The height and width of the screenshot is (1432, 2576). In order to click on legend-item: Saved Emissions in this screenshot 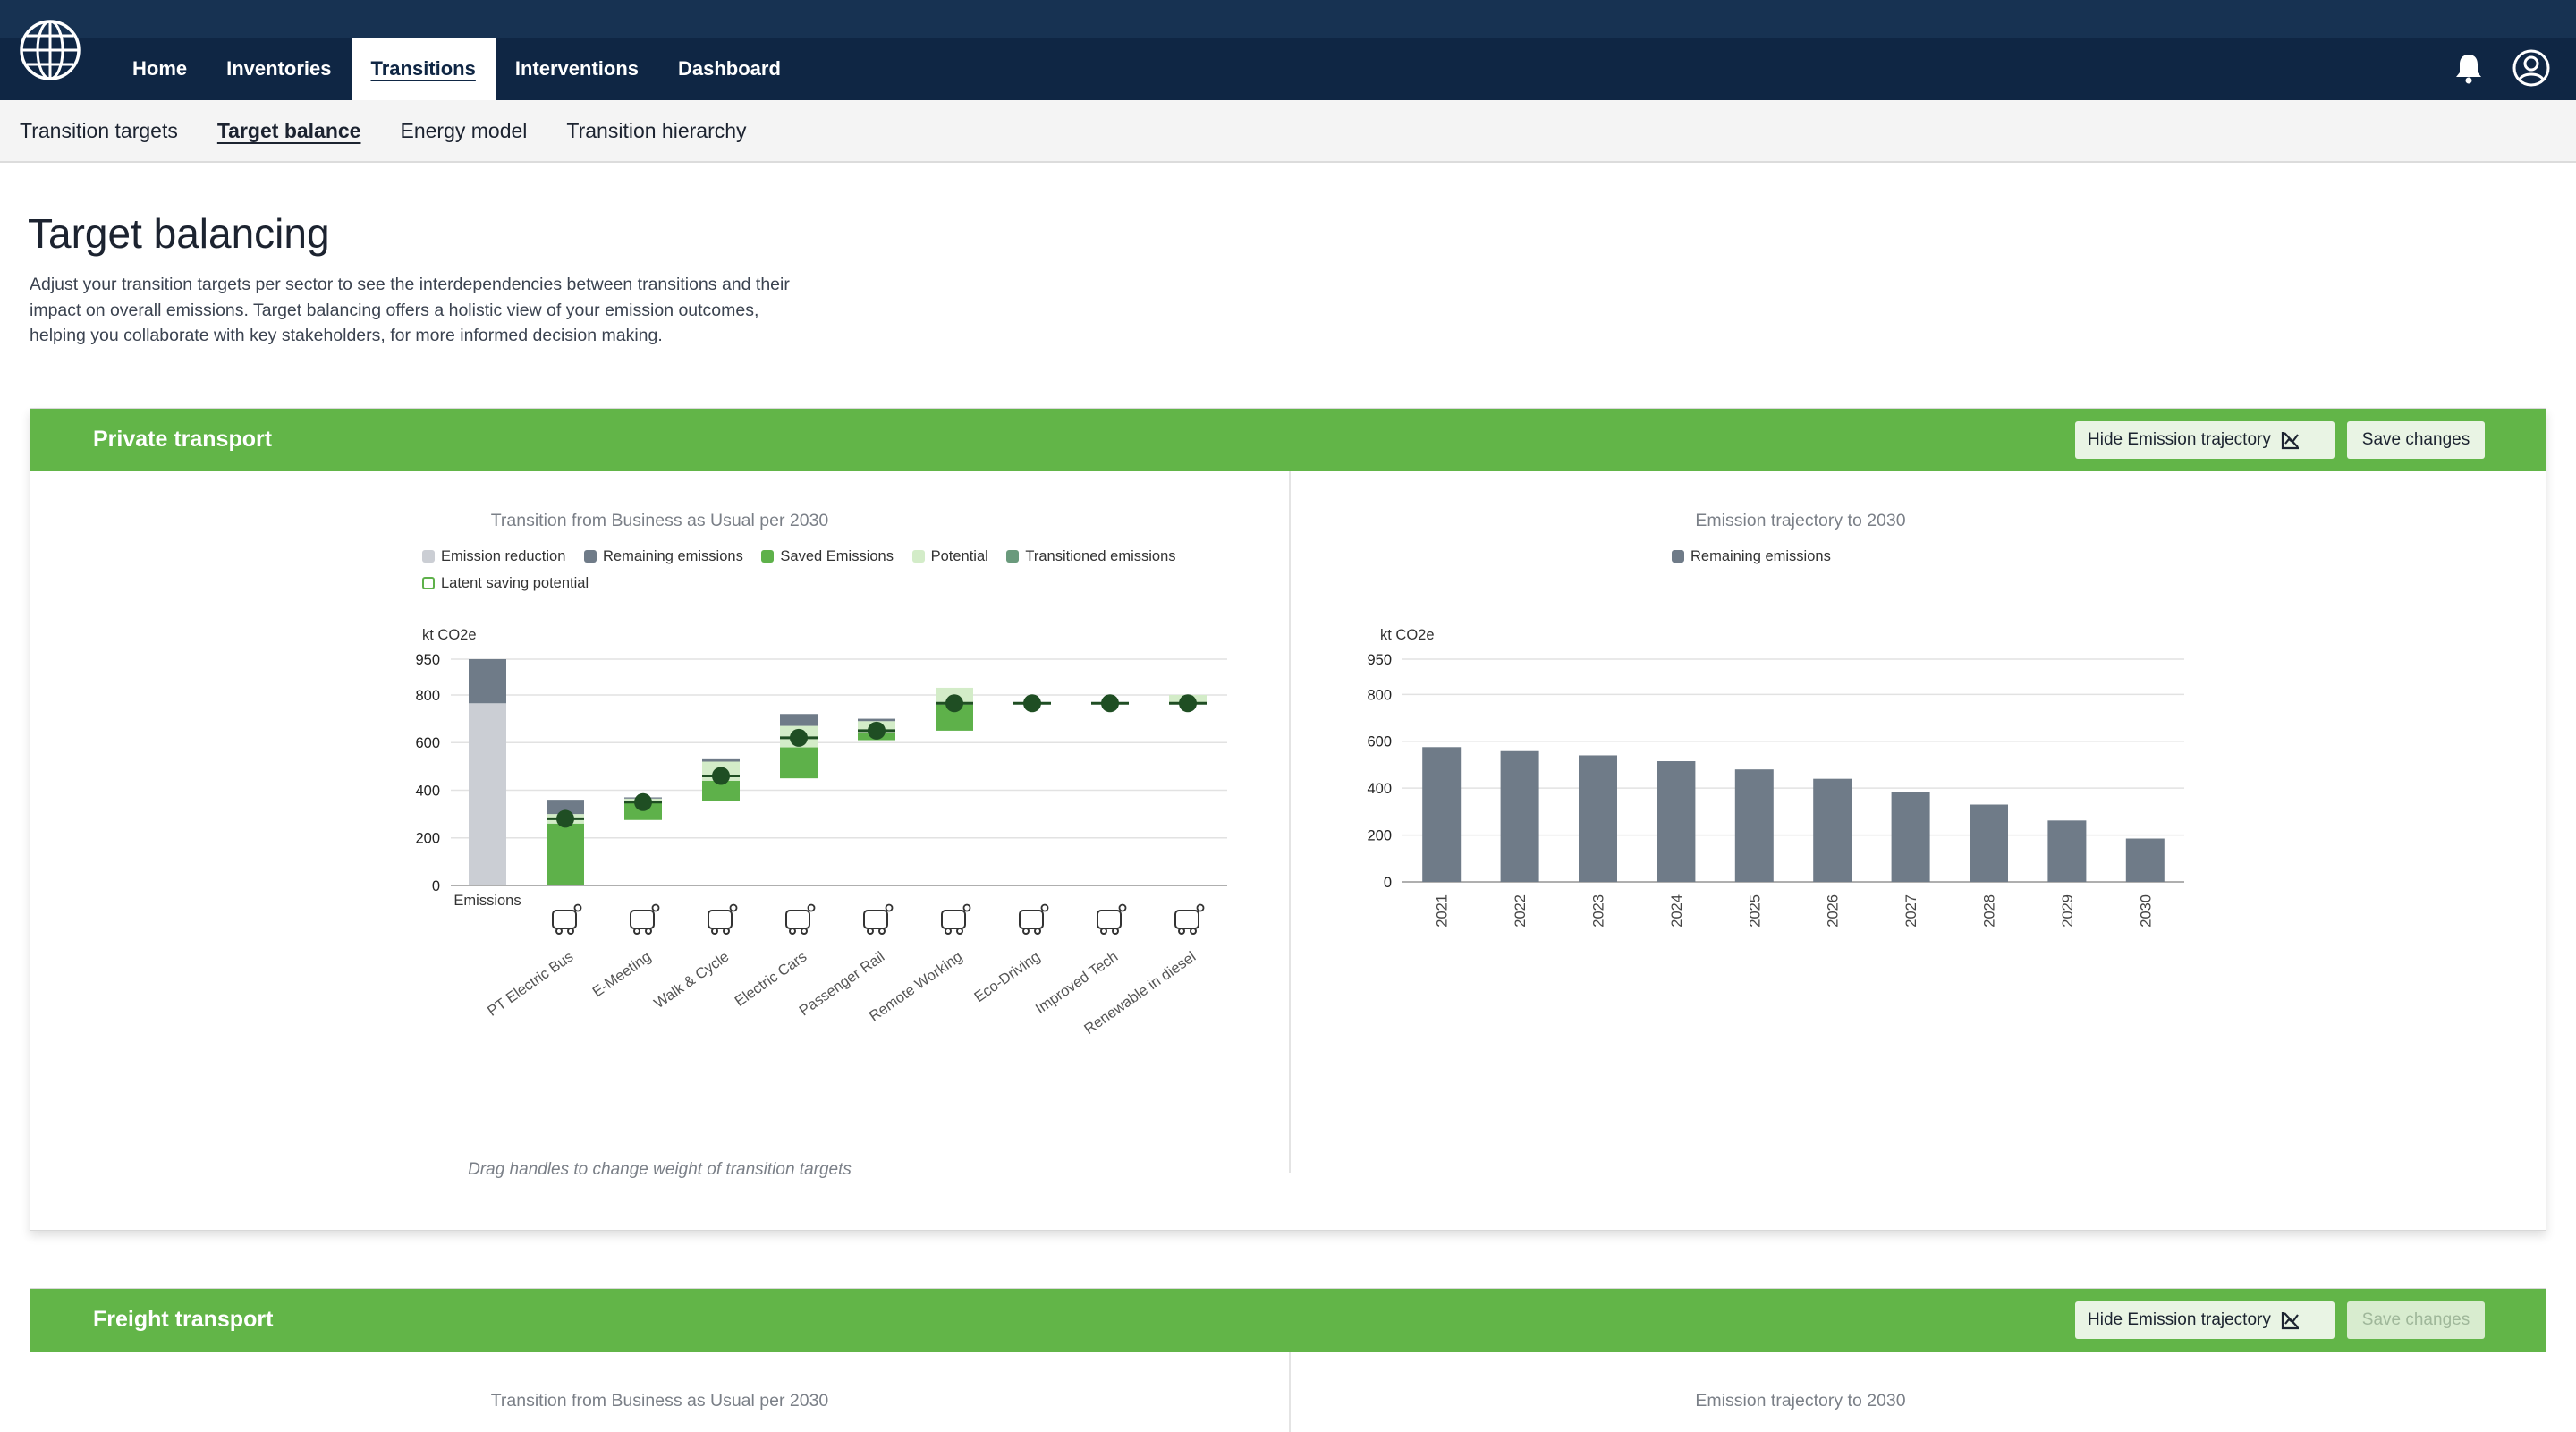, I will do `click(827, 556)`.